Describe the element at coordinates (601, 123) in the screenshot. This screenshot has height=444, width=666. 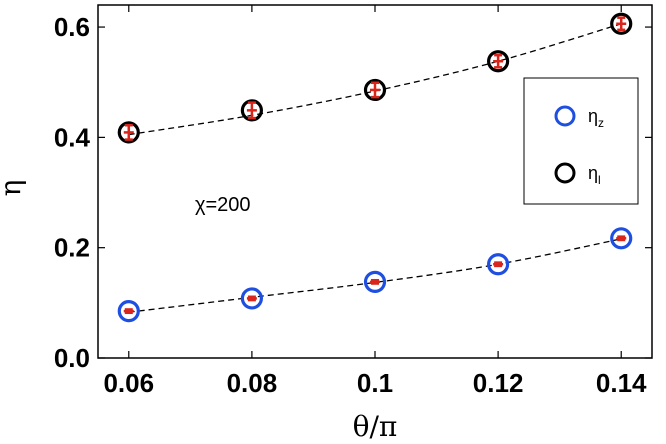
I see `legend-label-eta-z-sub: z` at that location.